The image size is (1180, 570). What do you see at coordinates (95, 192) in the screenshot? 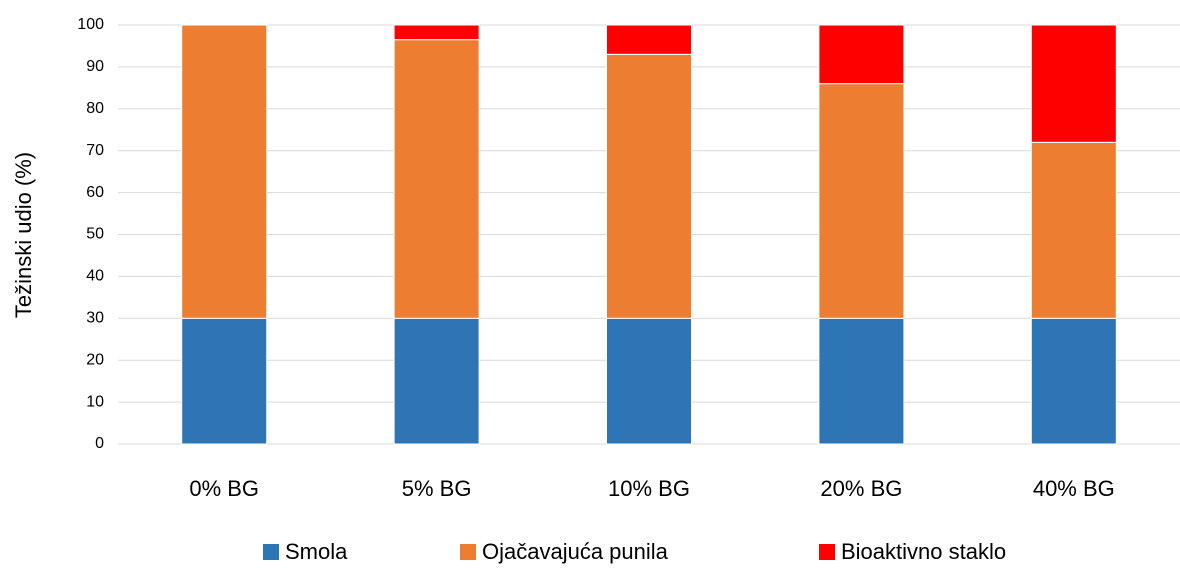
I see `y-tick-label: 60` at bounding box center [95, 192].